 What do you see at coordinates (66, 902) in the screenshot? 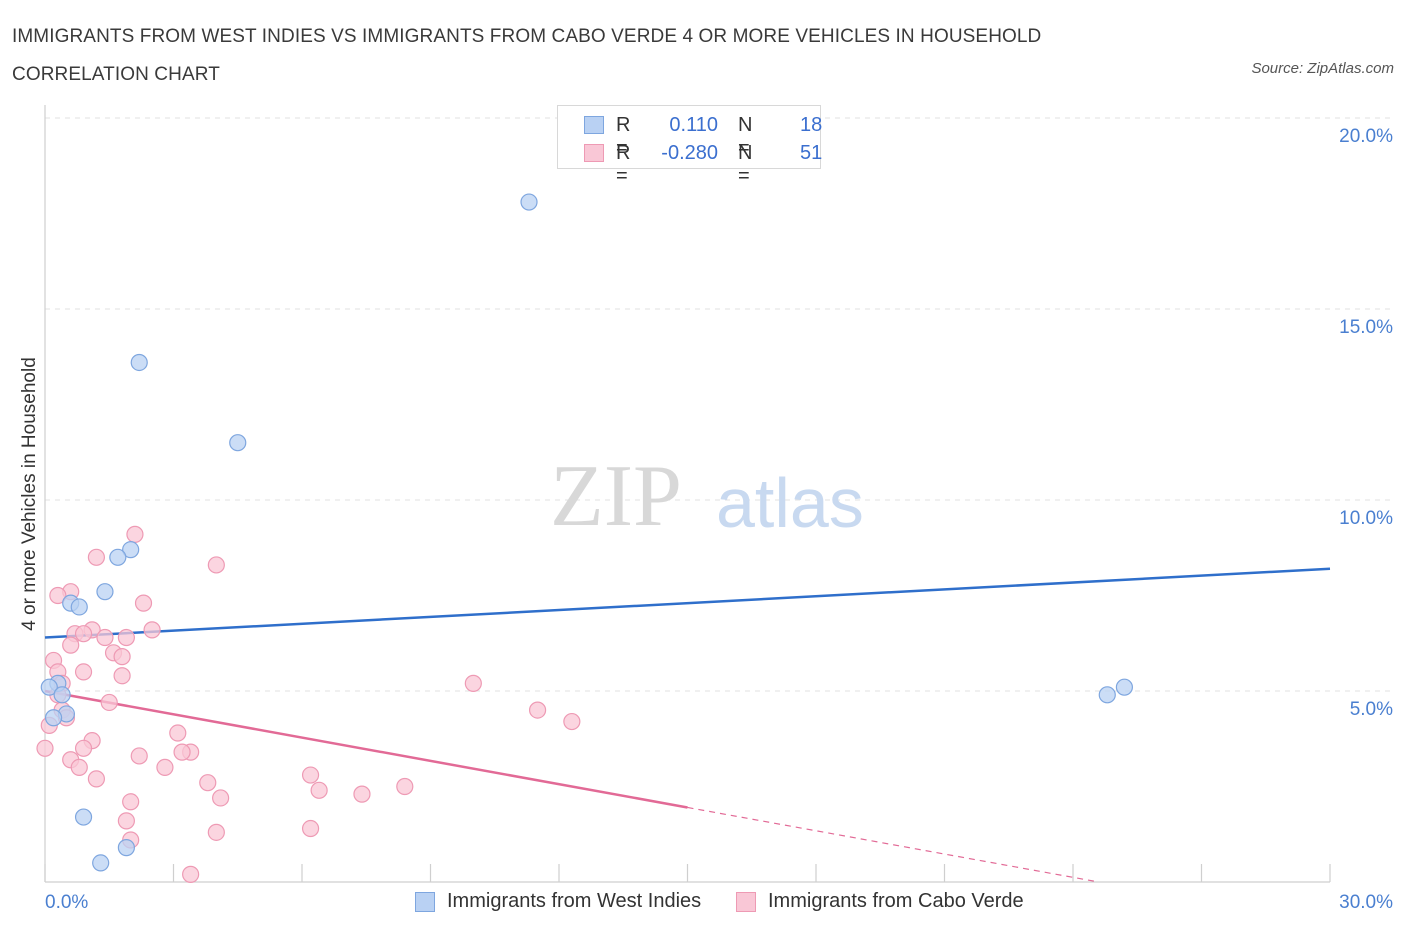
I see `x-tick-label: 0.0%` at bounding box center [66, 902].